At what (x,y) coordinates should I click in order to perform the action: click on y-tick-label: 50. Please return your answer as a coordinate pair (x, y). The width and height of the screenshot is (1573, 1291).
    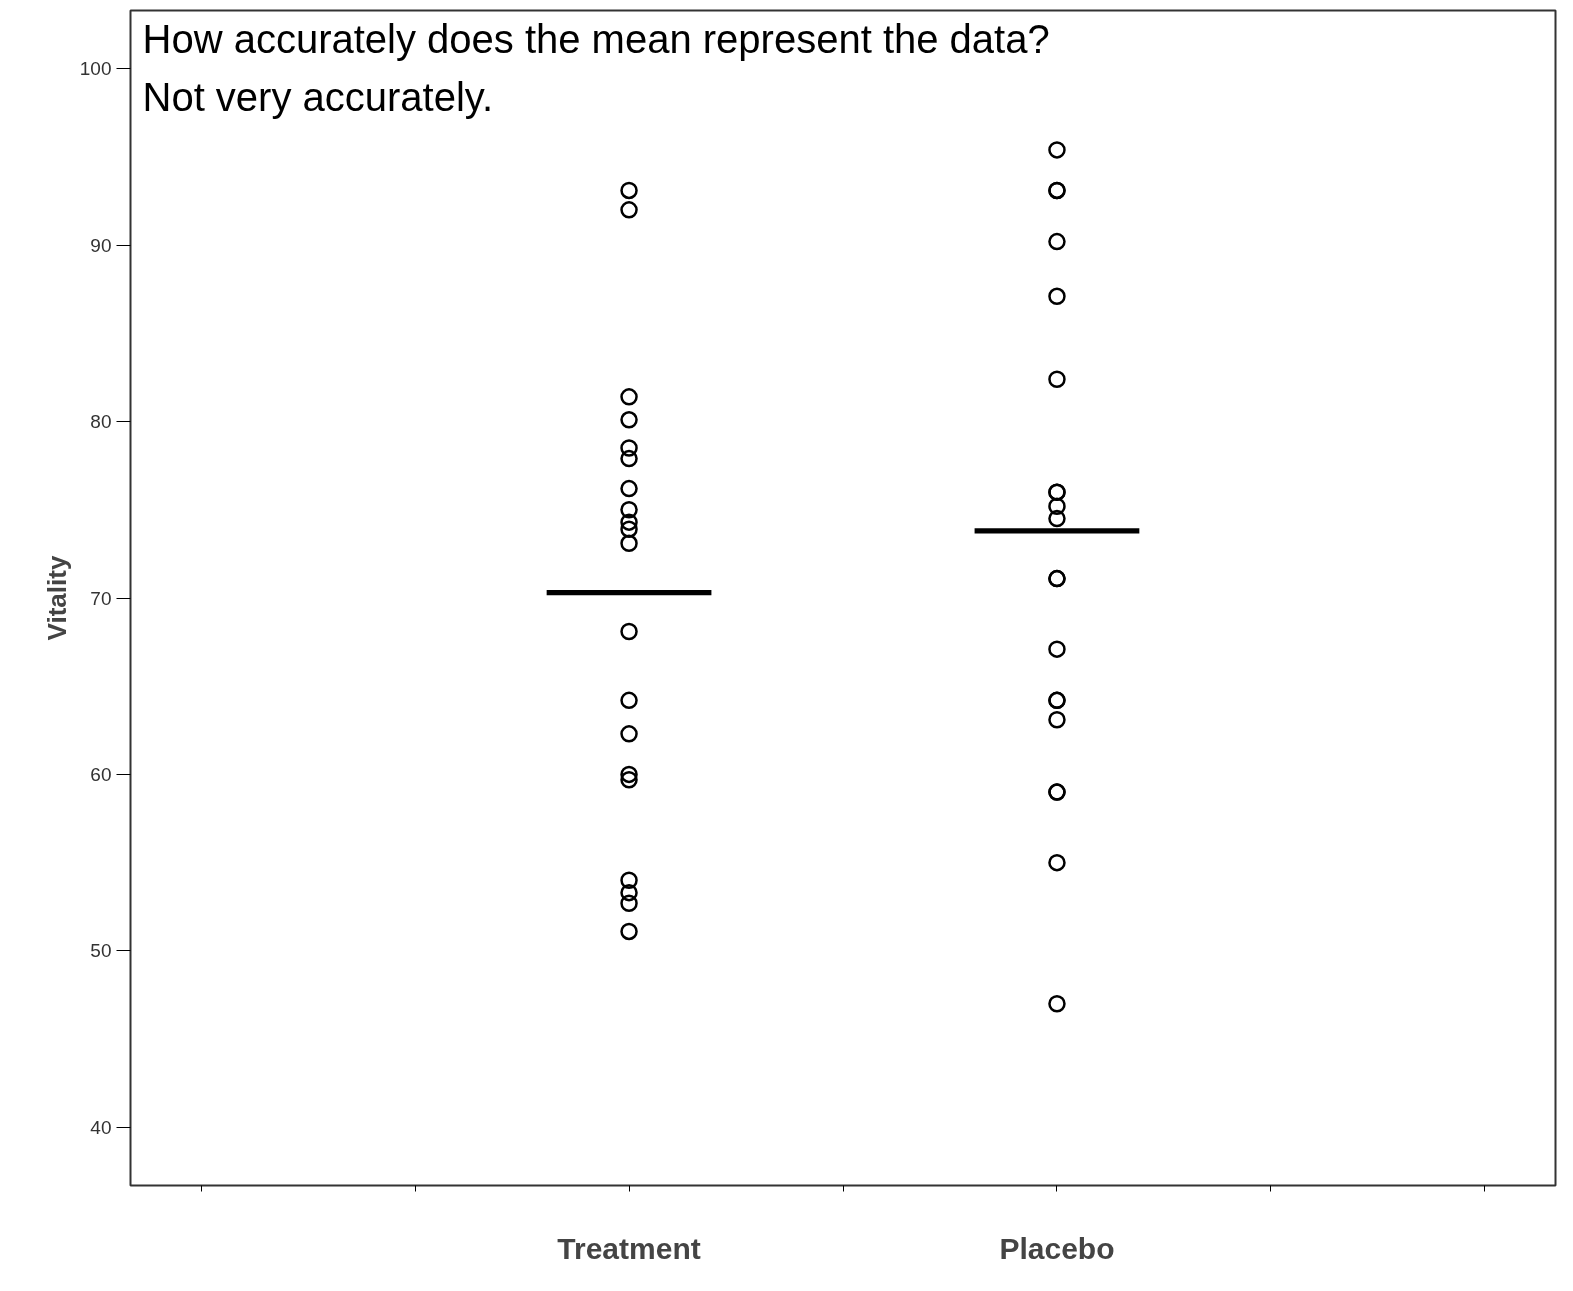
    Looking at the image, I should click on (101, 951).